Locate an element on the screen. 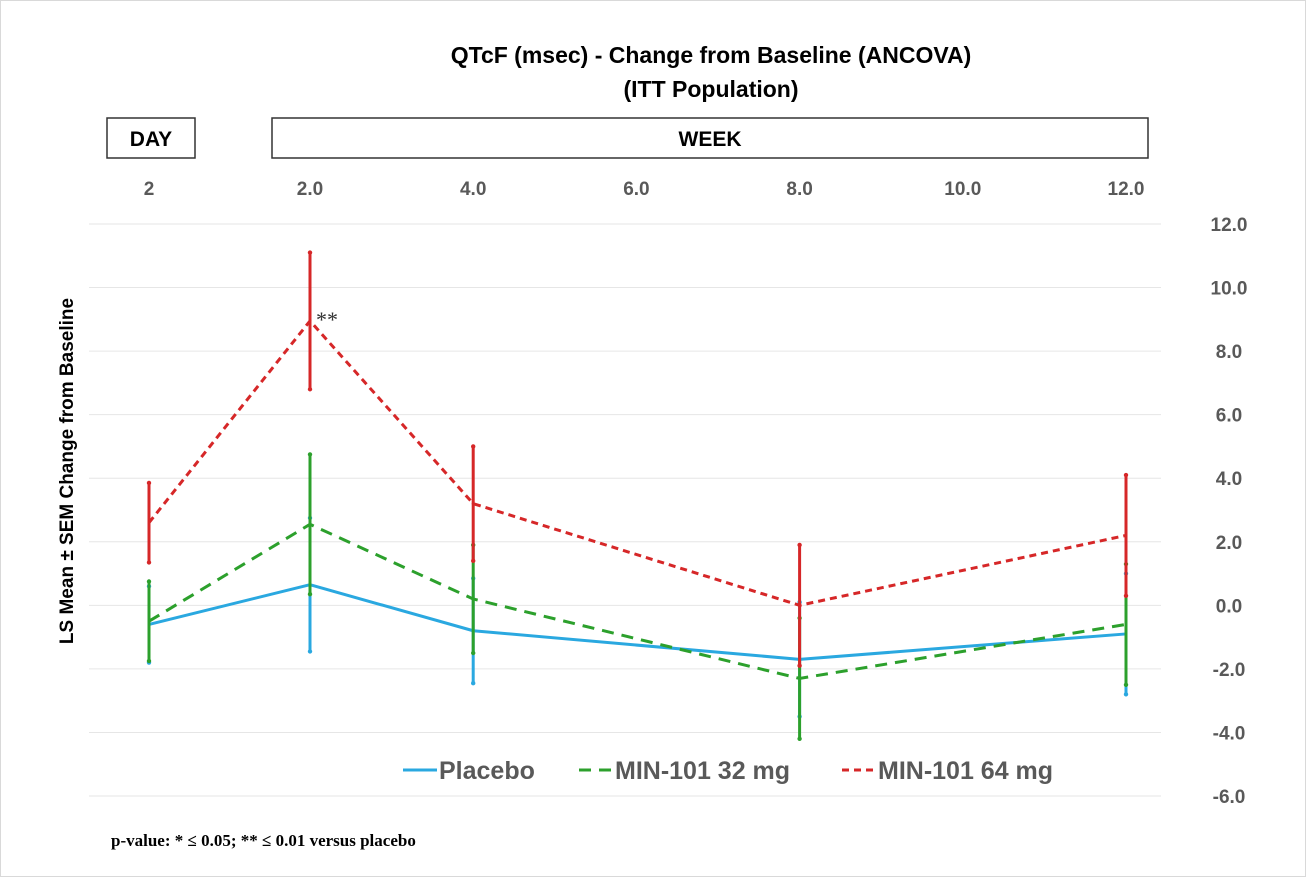 This screenshot has height=878, width=1306. significance-annotation: ** is located at coordinates (327, 319).